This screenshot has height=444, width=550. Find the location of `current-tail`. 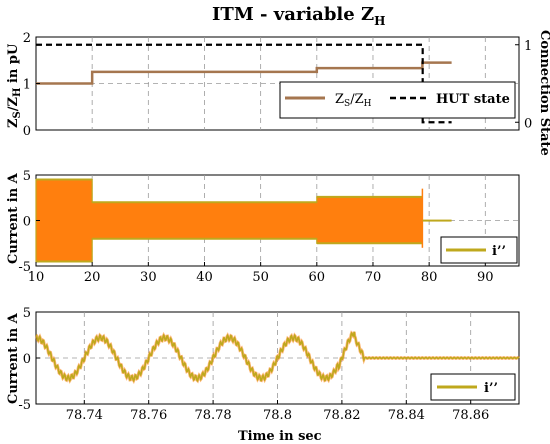

current-tail is located at coordinates (437, 220).